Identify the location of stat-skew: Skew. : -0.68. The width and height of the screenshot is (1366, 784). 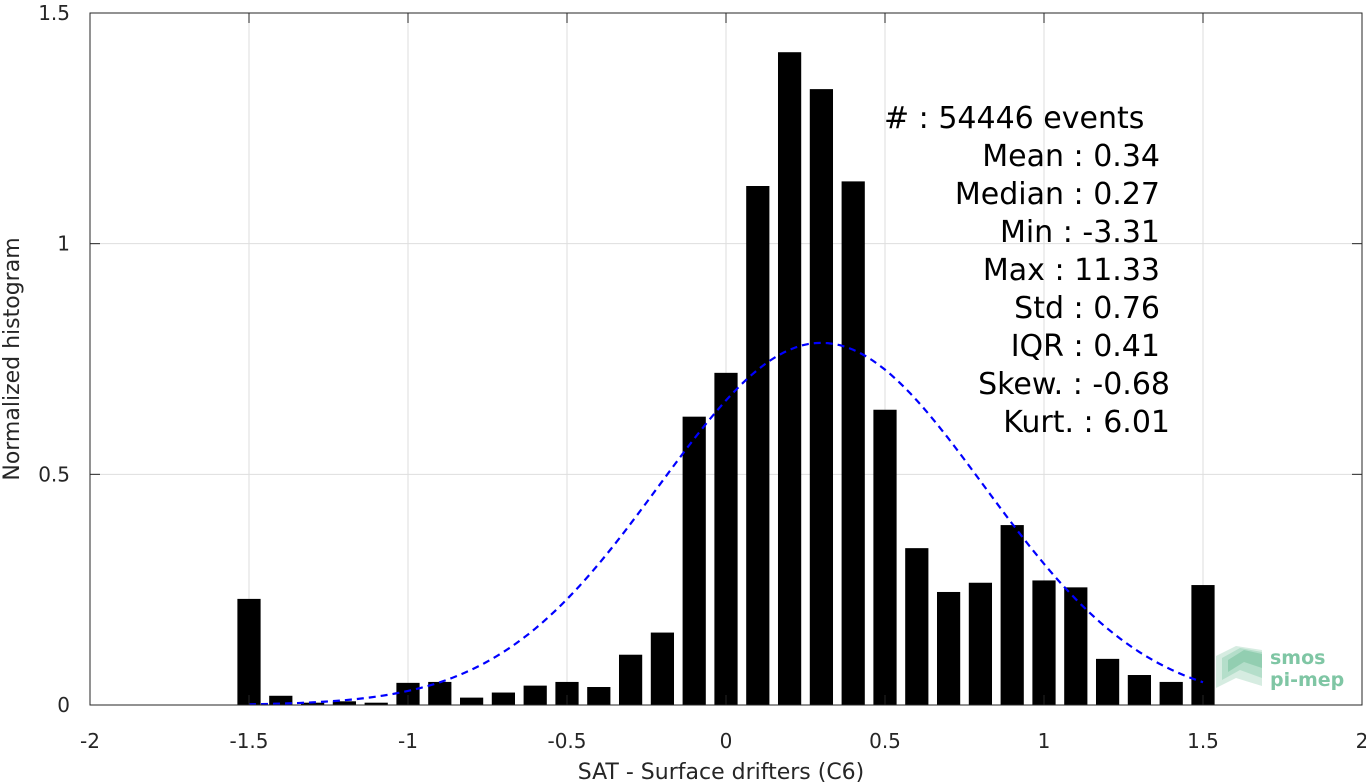
(1074, 384).